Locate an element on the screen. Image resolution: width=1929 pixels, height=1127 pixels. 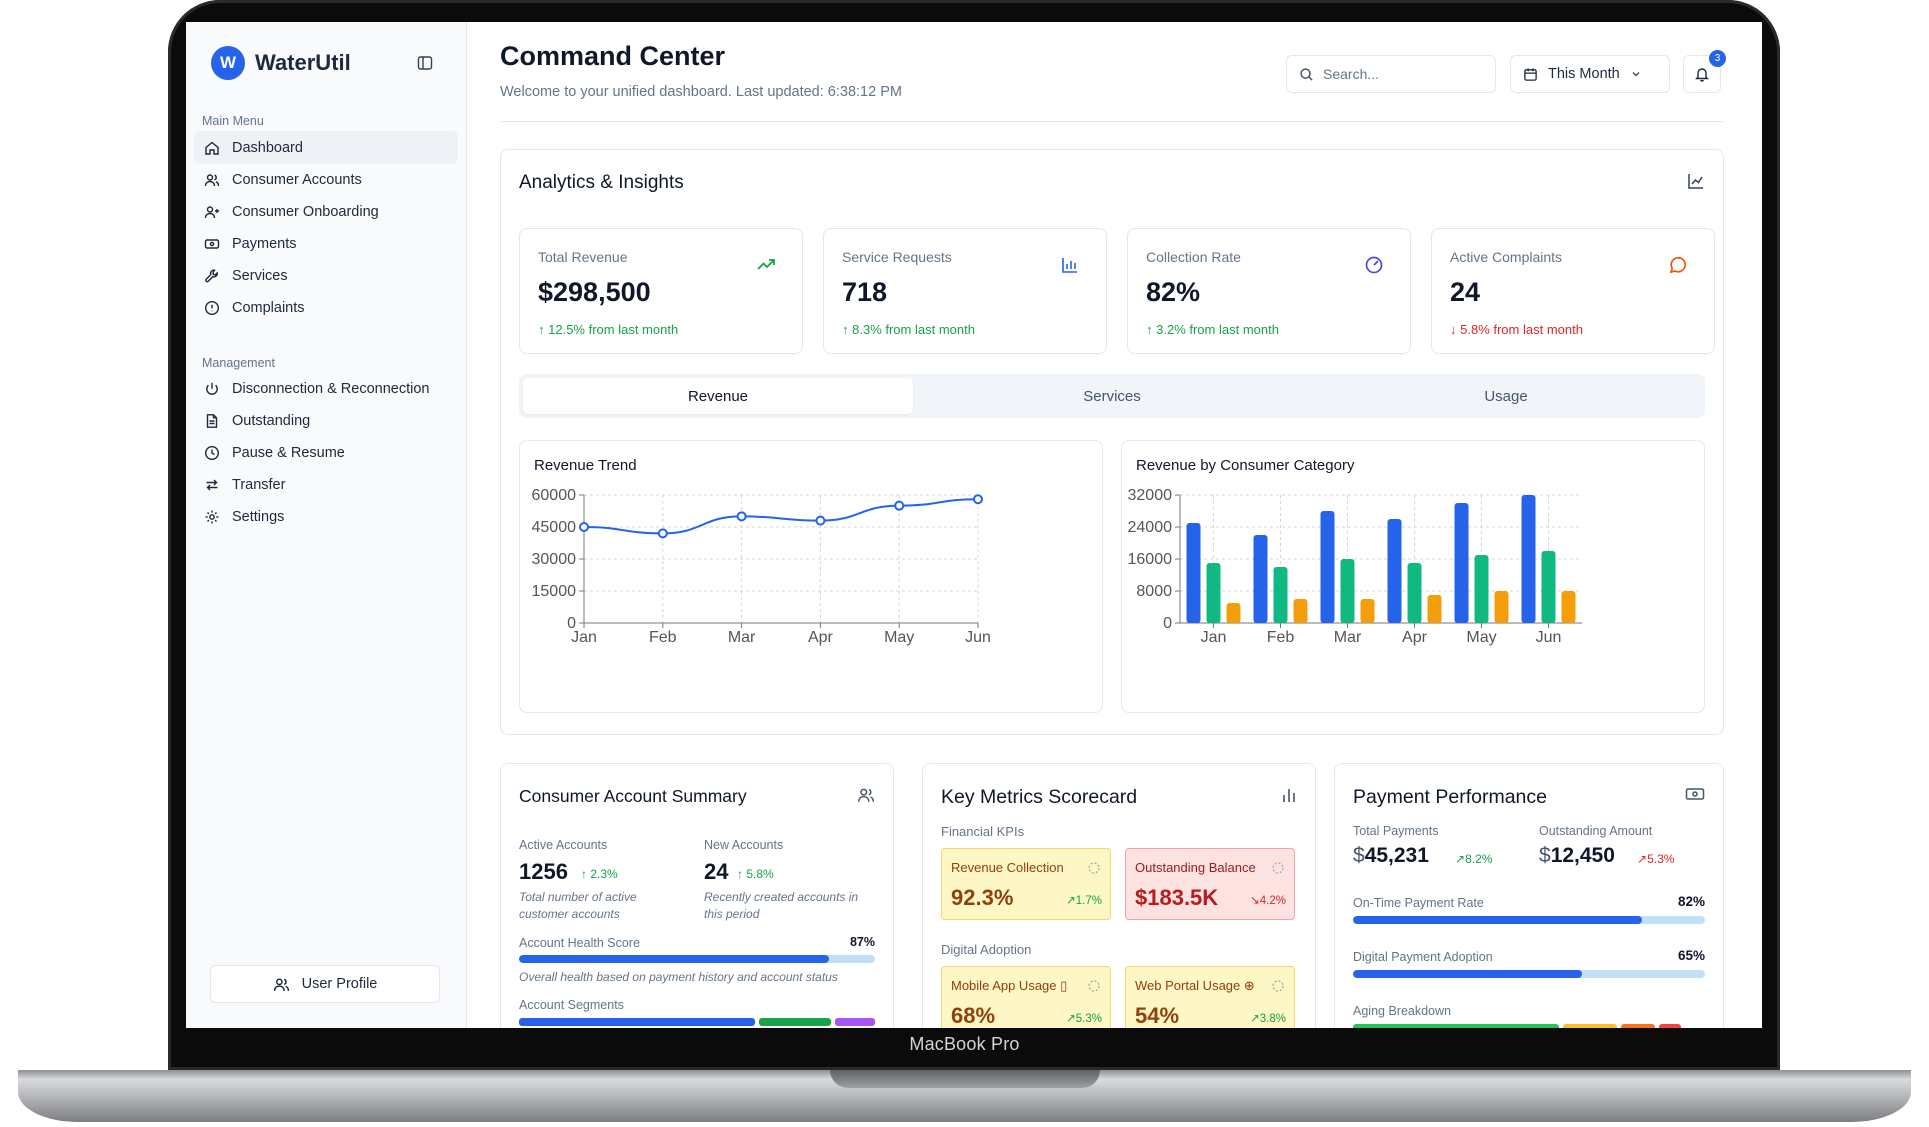
brand: W WaterUtil is located at coordinates (281, 63).